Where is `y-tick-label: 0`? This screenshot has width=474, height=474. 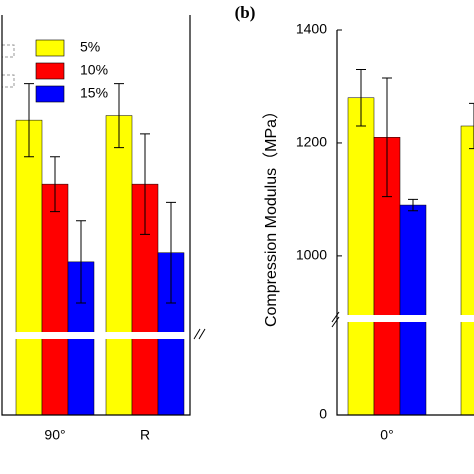 y-tick-label: 0 is located at coordinates (323, 414).